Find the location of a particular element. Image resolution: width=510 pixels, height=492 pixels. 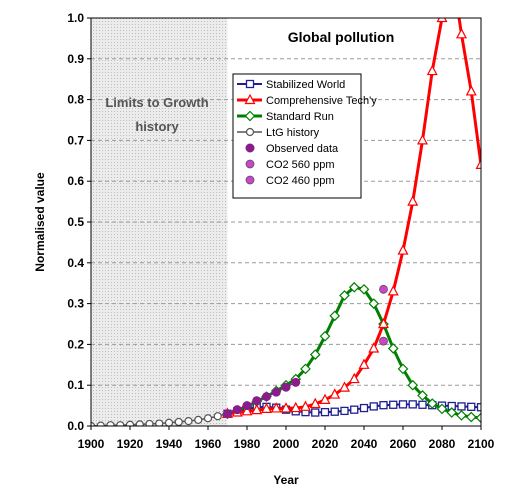

legend-item-ltg-history: LtG history is located at coordinates (278, 133).